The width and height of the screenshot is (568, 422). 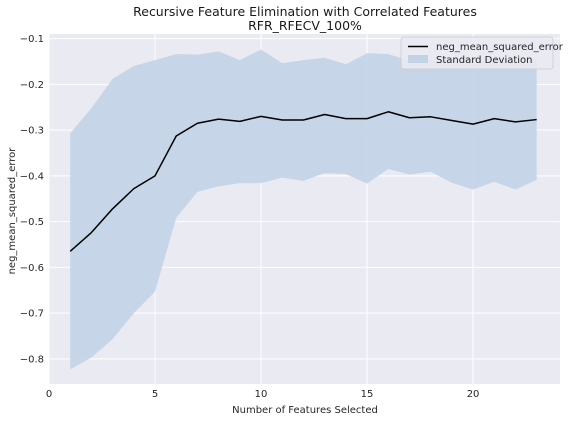 I want to click on chart-subtitle: RFR_RFECV_100%, so click(x=305, y=25).